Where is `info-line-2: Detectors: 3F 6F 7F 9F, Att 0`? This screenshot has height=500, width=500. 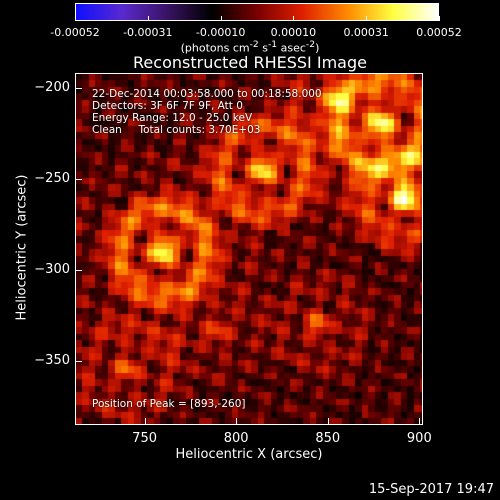
info-line-2: Detectors: 3F 6F 7F 9F, Att 0 is located at coordinates (167, 106).